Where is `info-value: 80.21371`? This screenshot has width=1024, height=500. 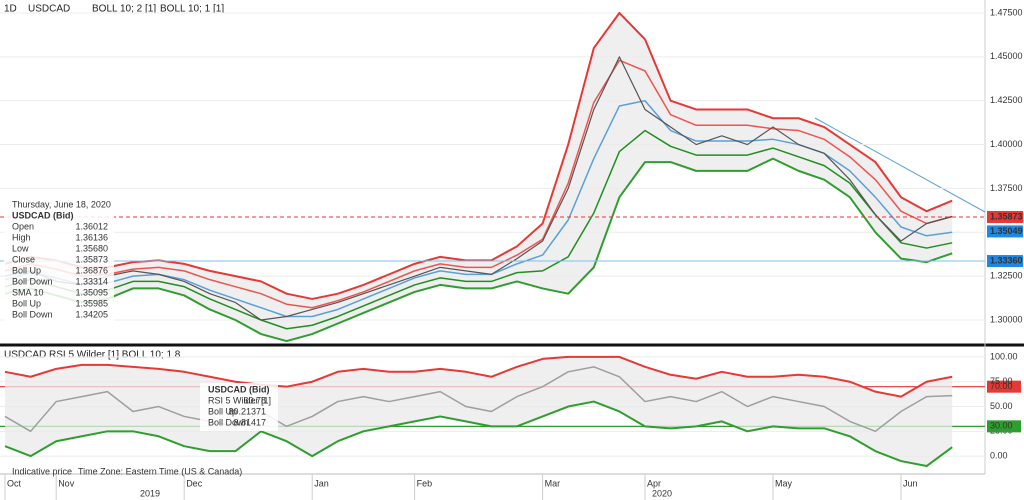
info-value: 80.21371 is located at coordinates (247, 411).